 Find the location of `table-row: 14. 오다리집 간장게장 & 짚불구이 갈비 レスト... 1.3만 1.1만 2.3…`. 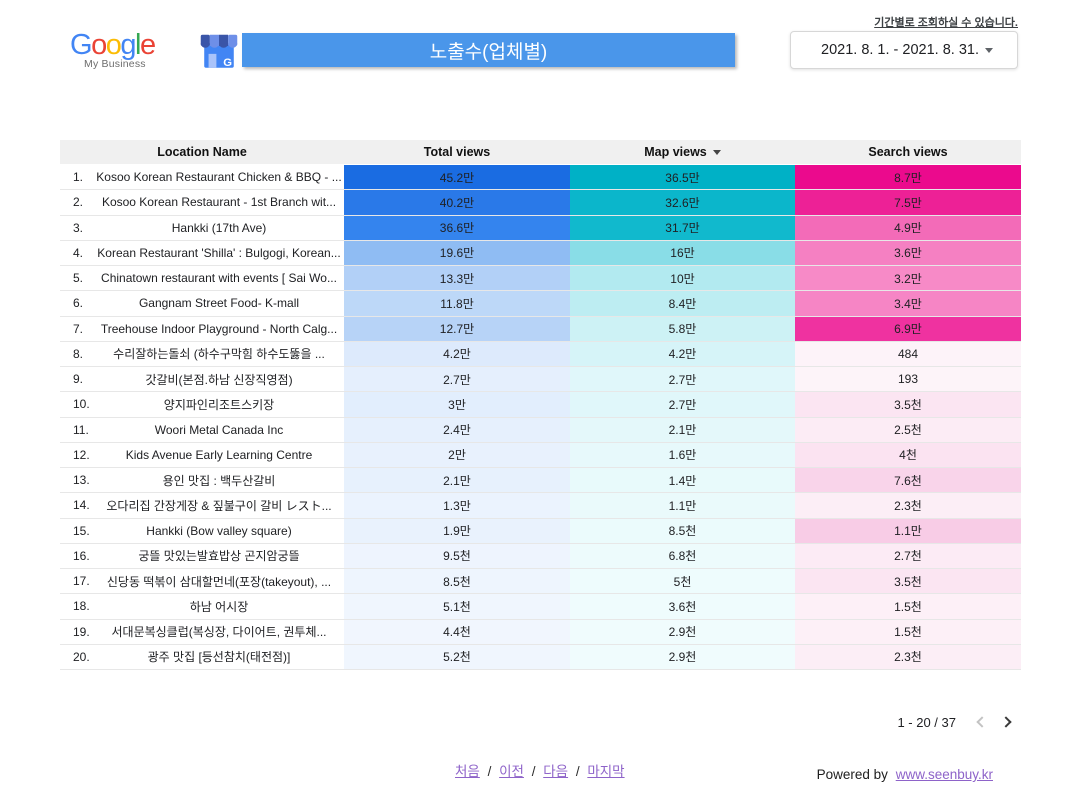

table-row: 14. 오다리집 간장게장 & 짚불구이 갈비 レスト... 1.3만 1.1만 2.3… is located at coordinates (540, 506).